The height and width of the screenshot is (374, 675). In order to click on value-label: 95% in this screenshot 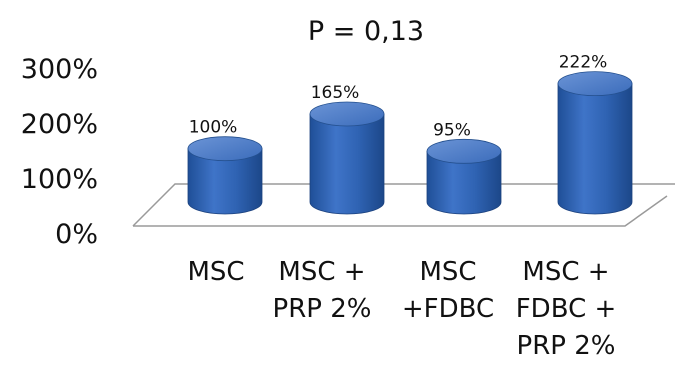, I will do `click(452, 130)`.